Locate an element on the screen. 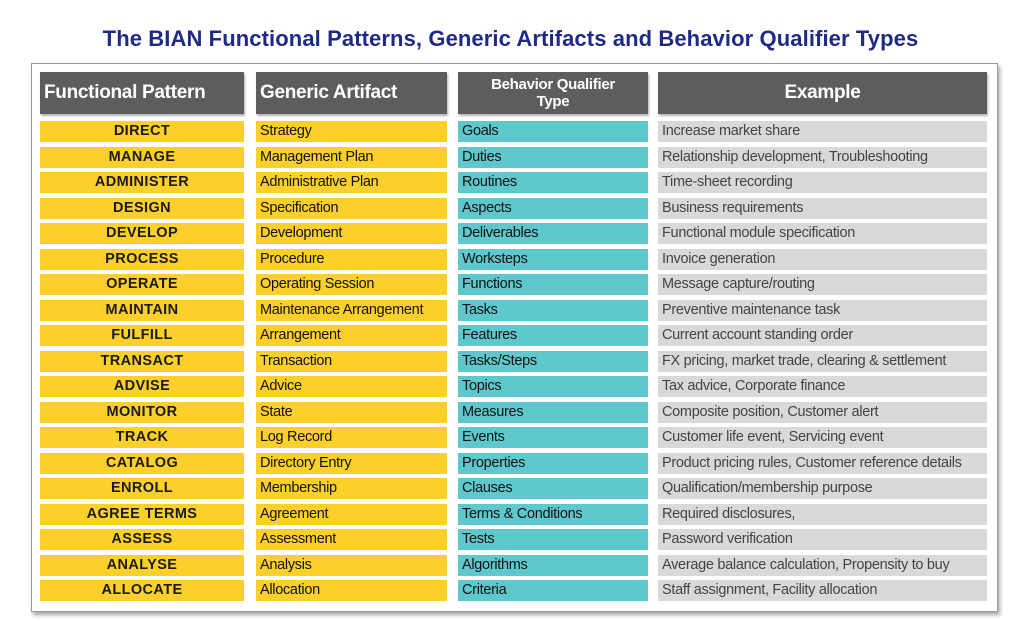  example-cell: Invoice generation is located at coordinates (822, 259).